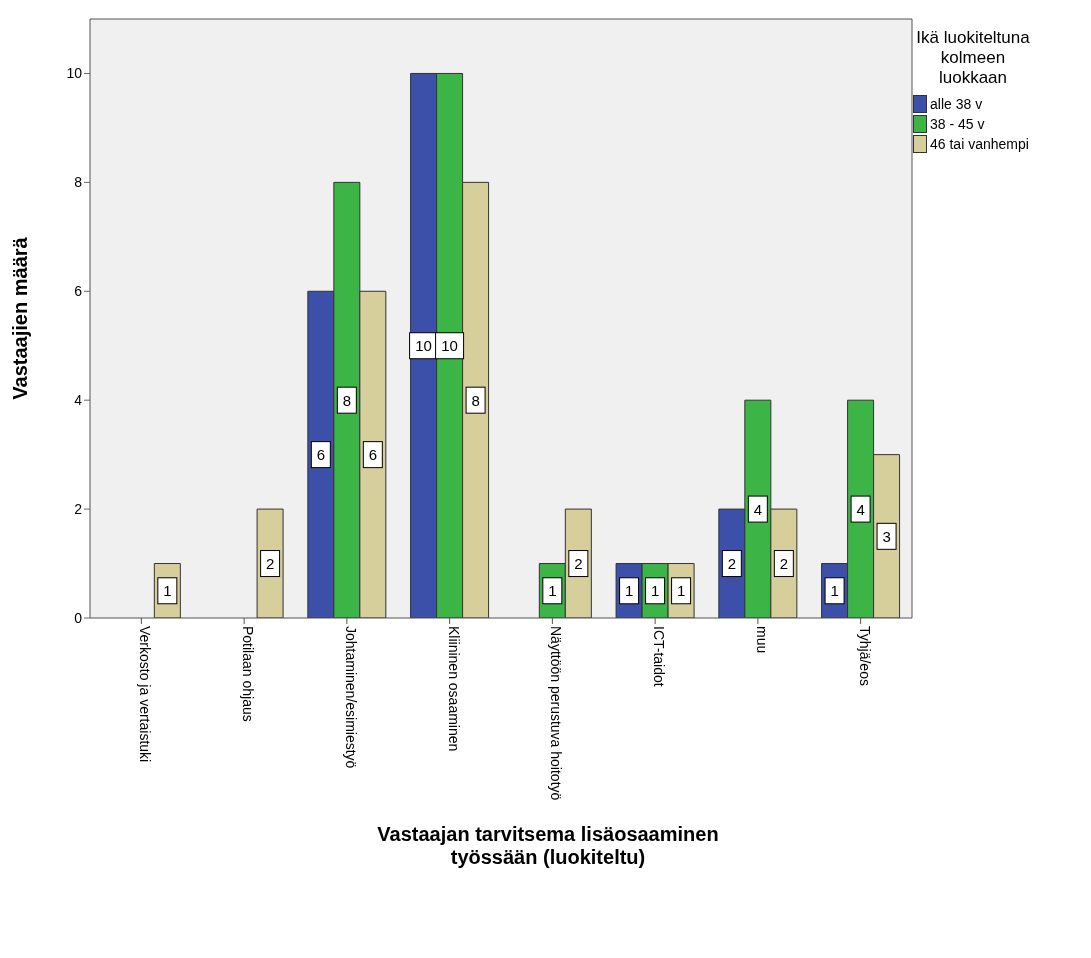  I want to click on x-tick-label: Kliininen osaaminen, so click(453, 689).